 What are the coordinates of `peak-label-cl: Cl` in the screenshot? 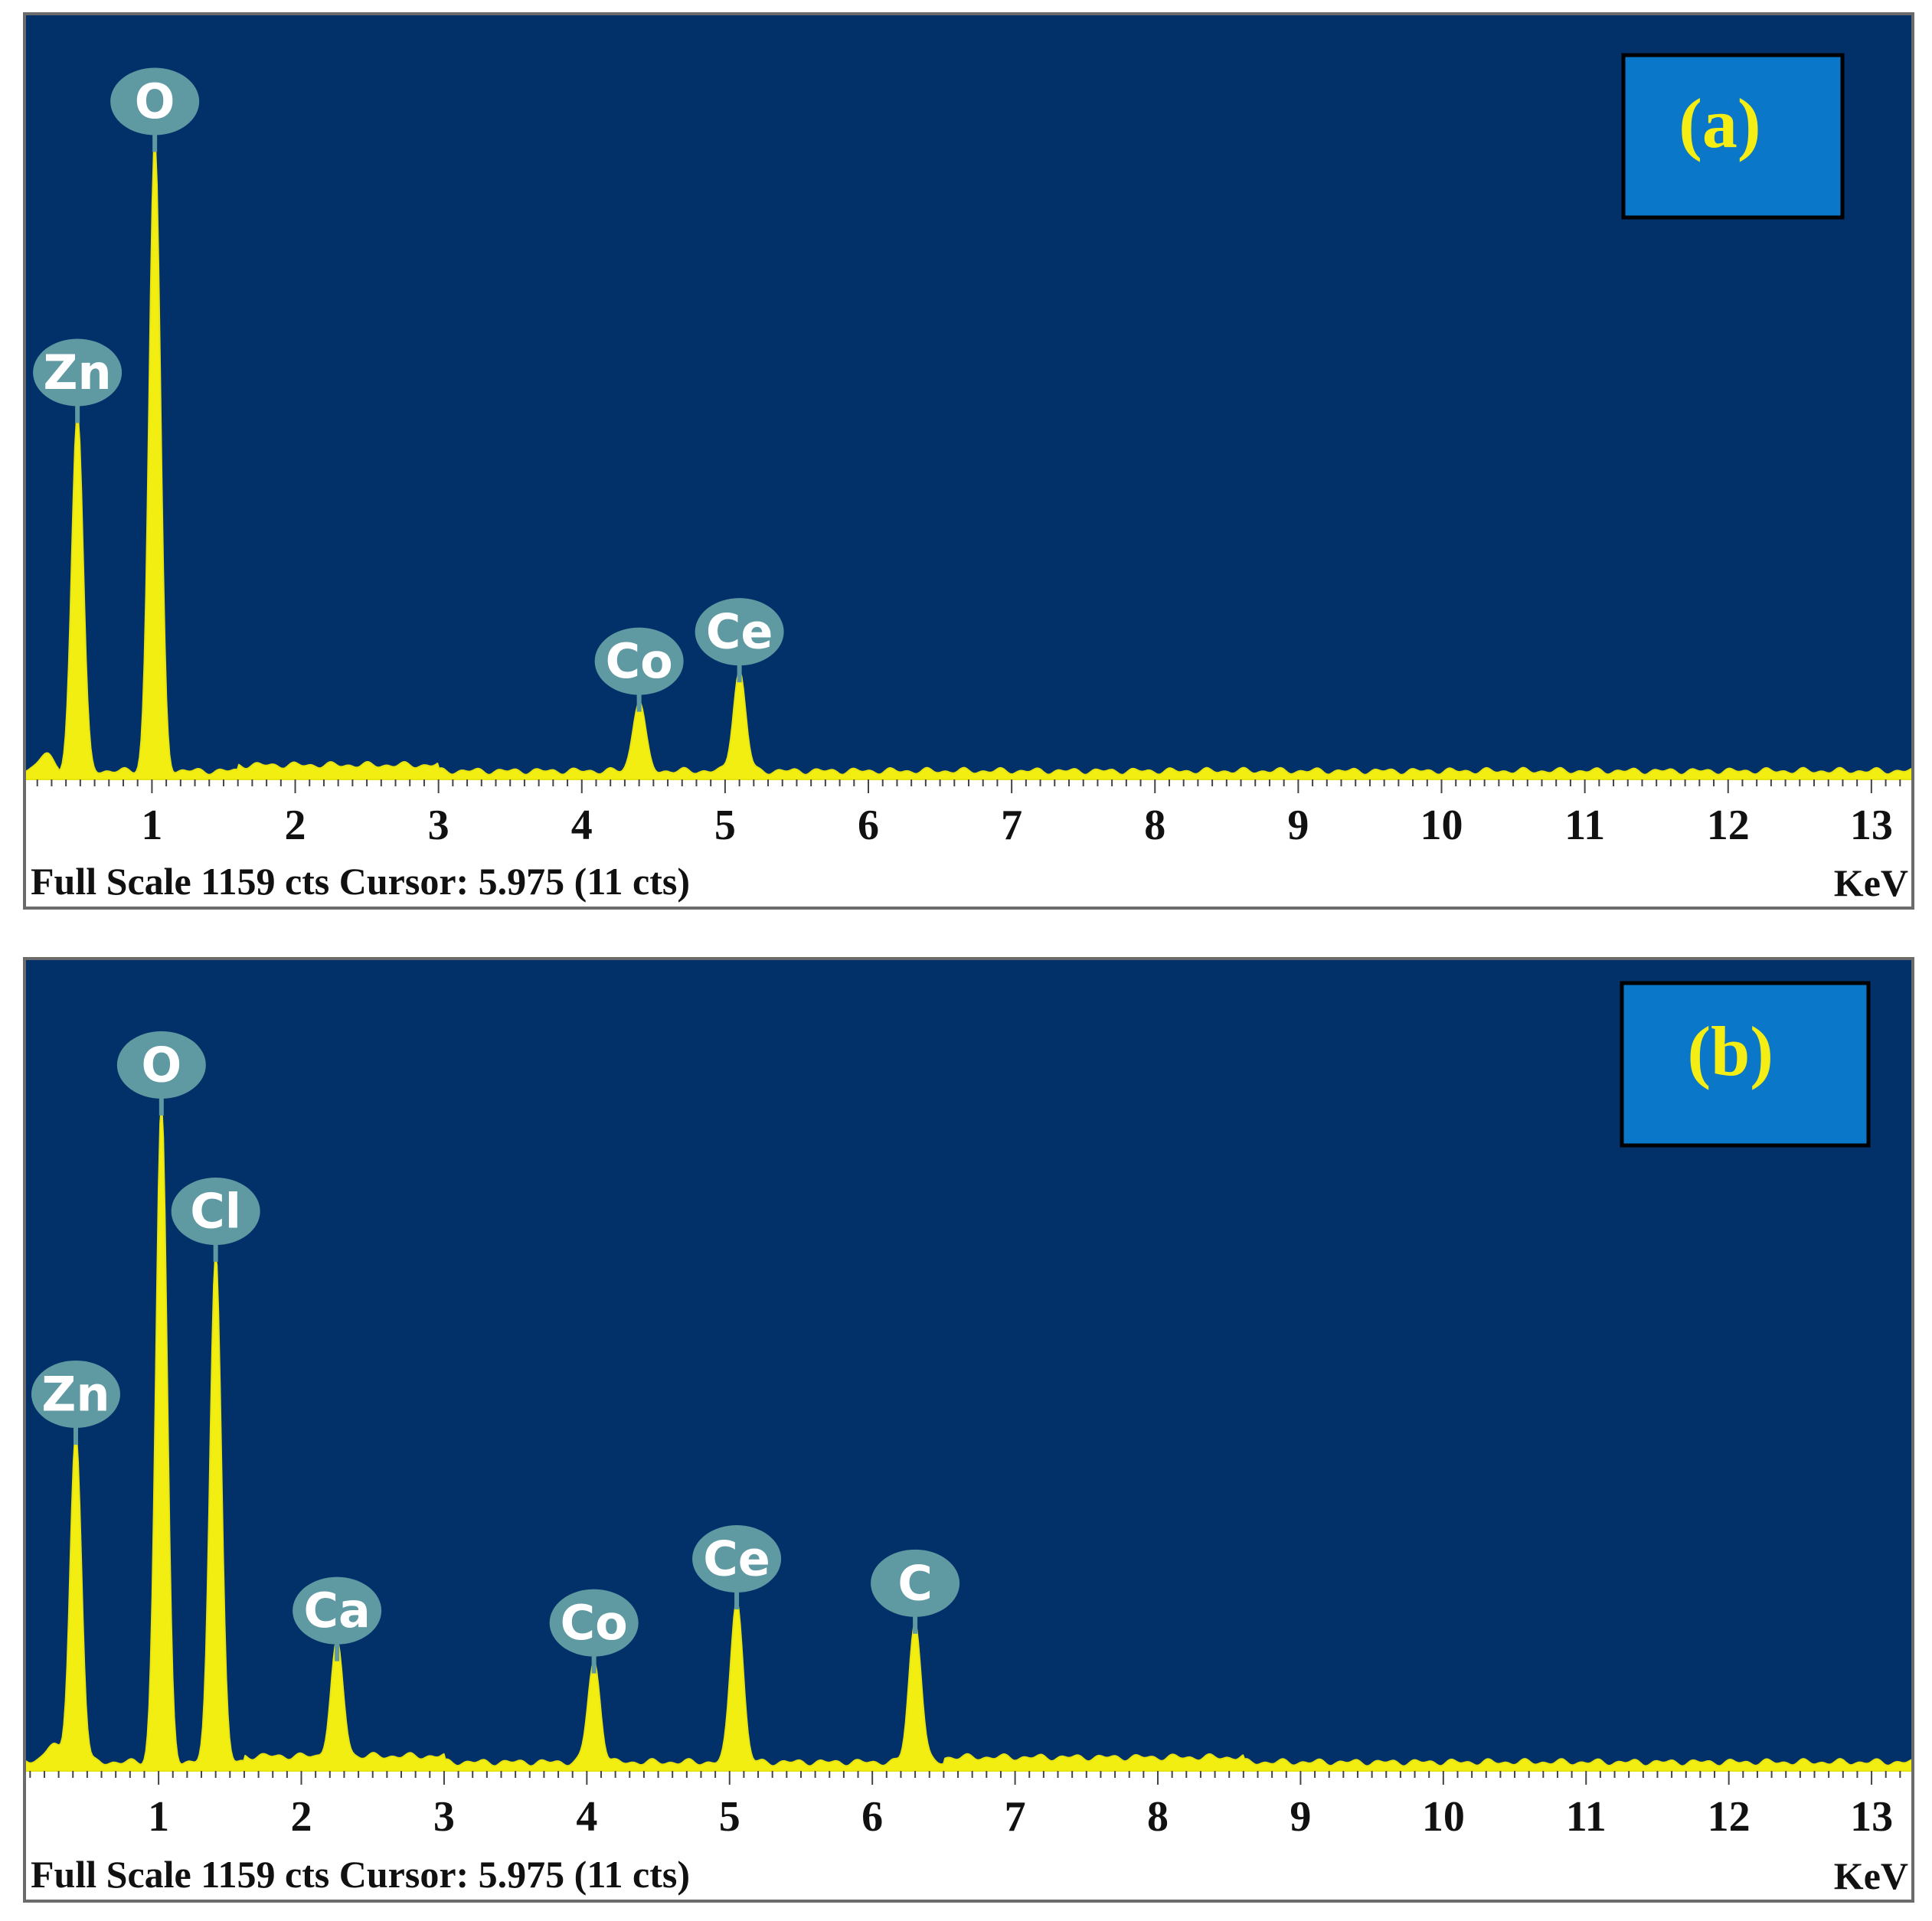 It's located at (215, 1212).